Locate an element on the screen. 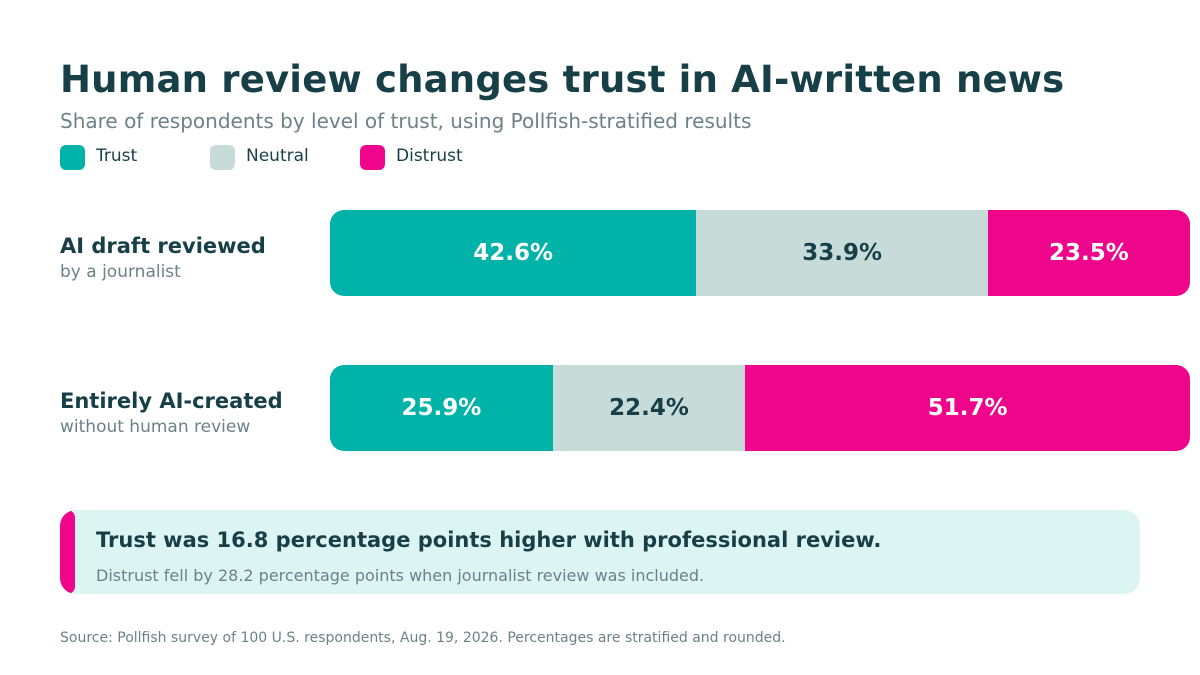 This screenshot has height=675, width=1200. callout-accent-bar is located at coordinates (67, 552).